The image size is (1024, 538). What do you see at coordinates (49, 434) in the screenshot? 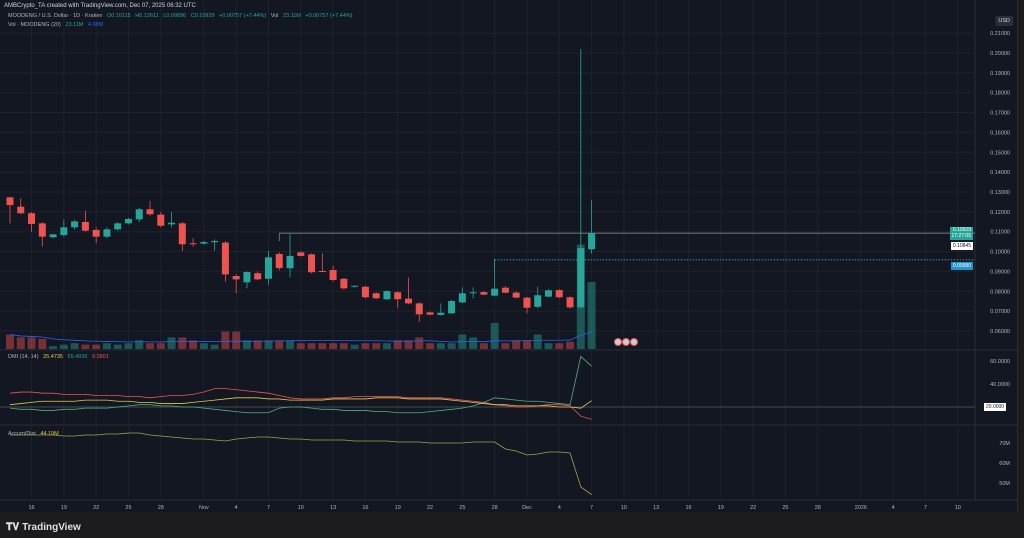
I see `ad-value: 44.19M` at bounding box center [49, 434].